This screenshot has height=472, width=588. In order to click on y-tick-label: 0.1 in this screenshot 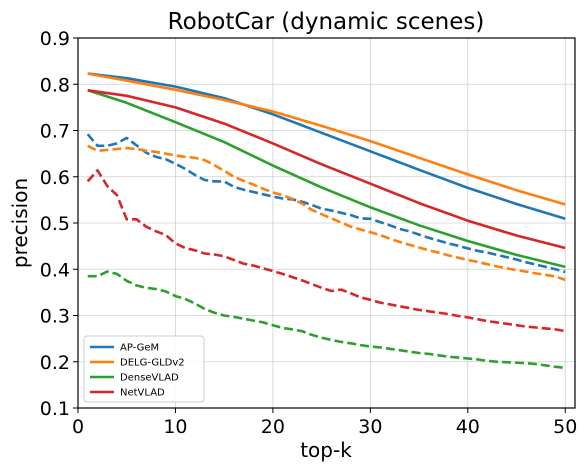, I will do `click(55, 409)`.